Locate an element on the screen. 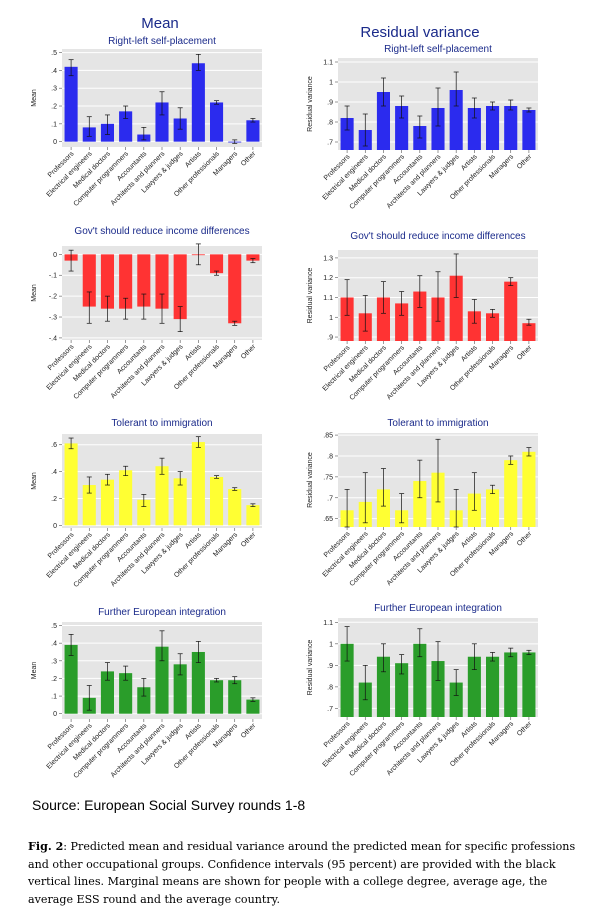 Image resolution: width=597 pixels, height=913 pixels. chart-title: Tolerant to immigration is located at coordinates (161, 423).